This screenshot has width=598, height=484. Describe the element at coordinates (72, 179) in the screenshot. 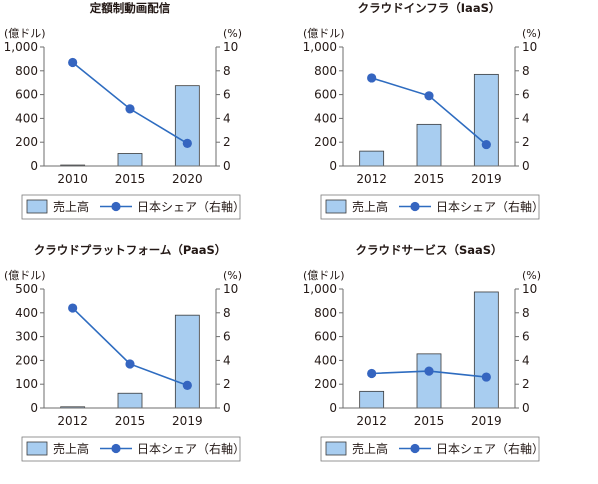

I see `x-tick-label: 2010` at that location.